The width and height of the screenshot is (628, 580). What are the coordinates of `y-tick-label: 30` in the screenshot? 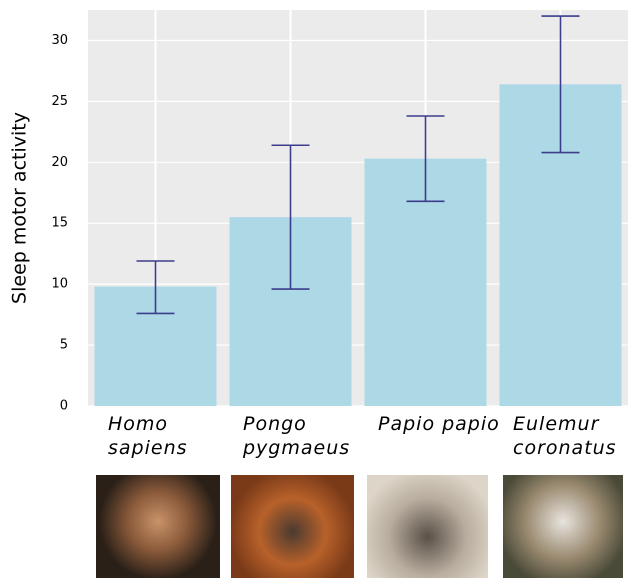 It's located at (59, 40).